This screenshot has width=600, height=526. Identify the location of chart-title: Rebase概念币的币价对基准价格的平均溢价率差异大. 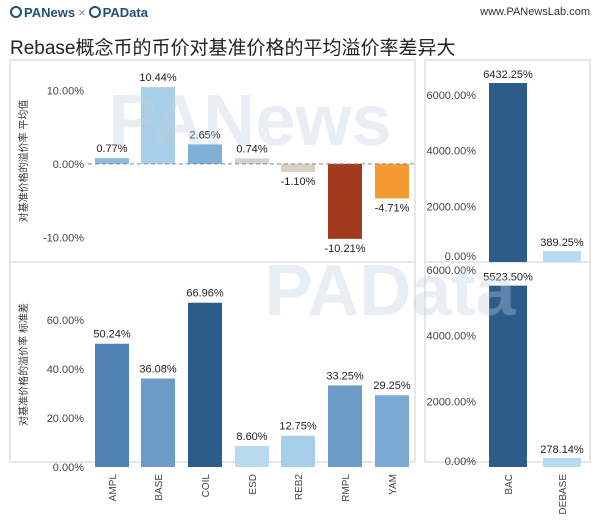
(233, 48).